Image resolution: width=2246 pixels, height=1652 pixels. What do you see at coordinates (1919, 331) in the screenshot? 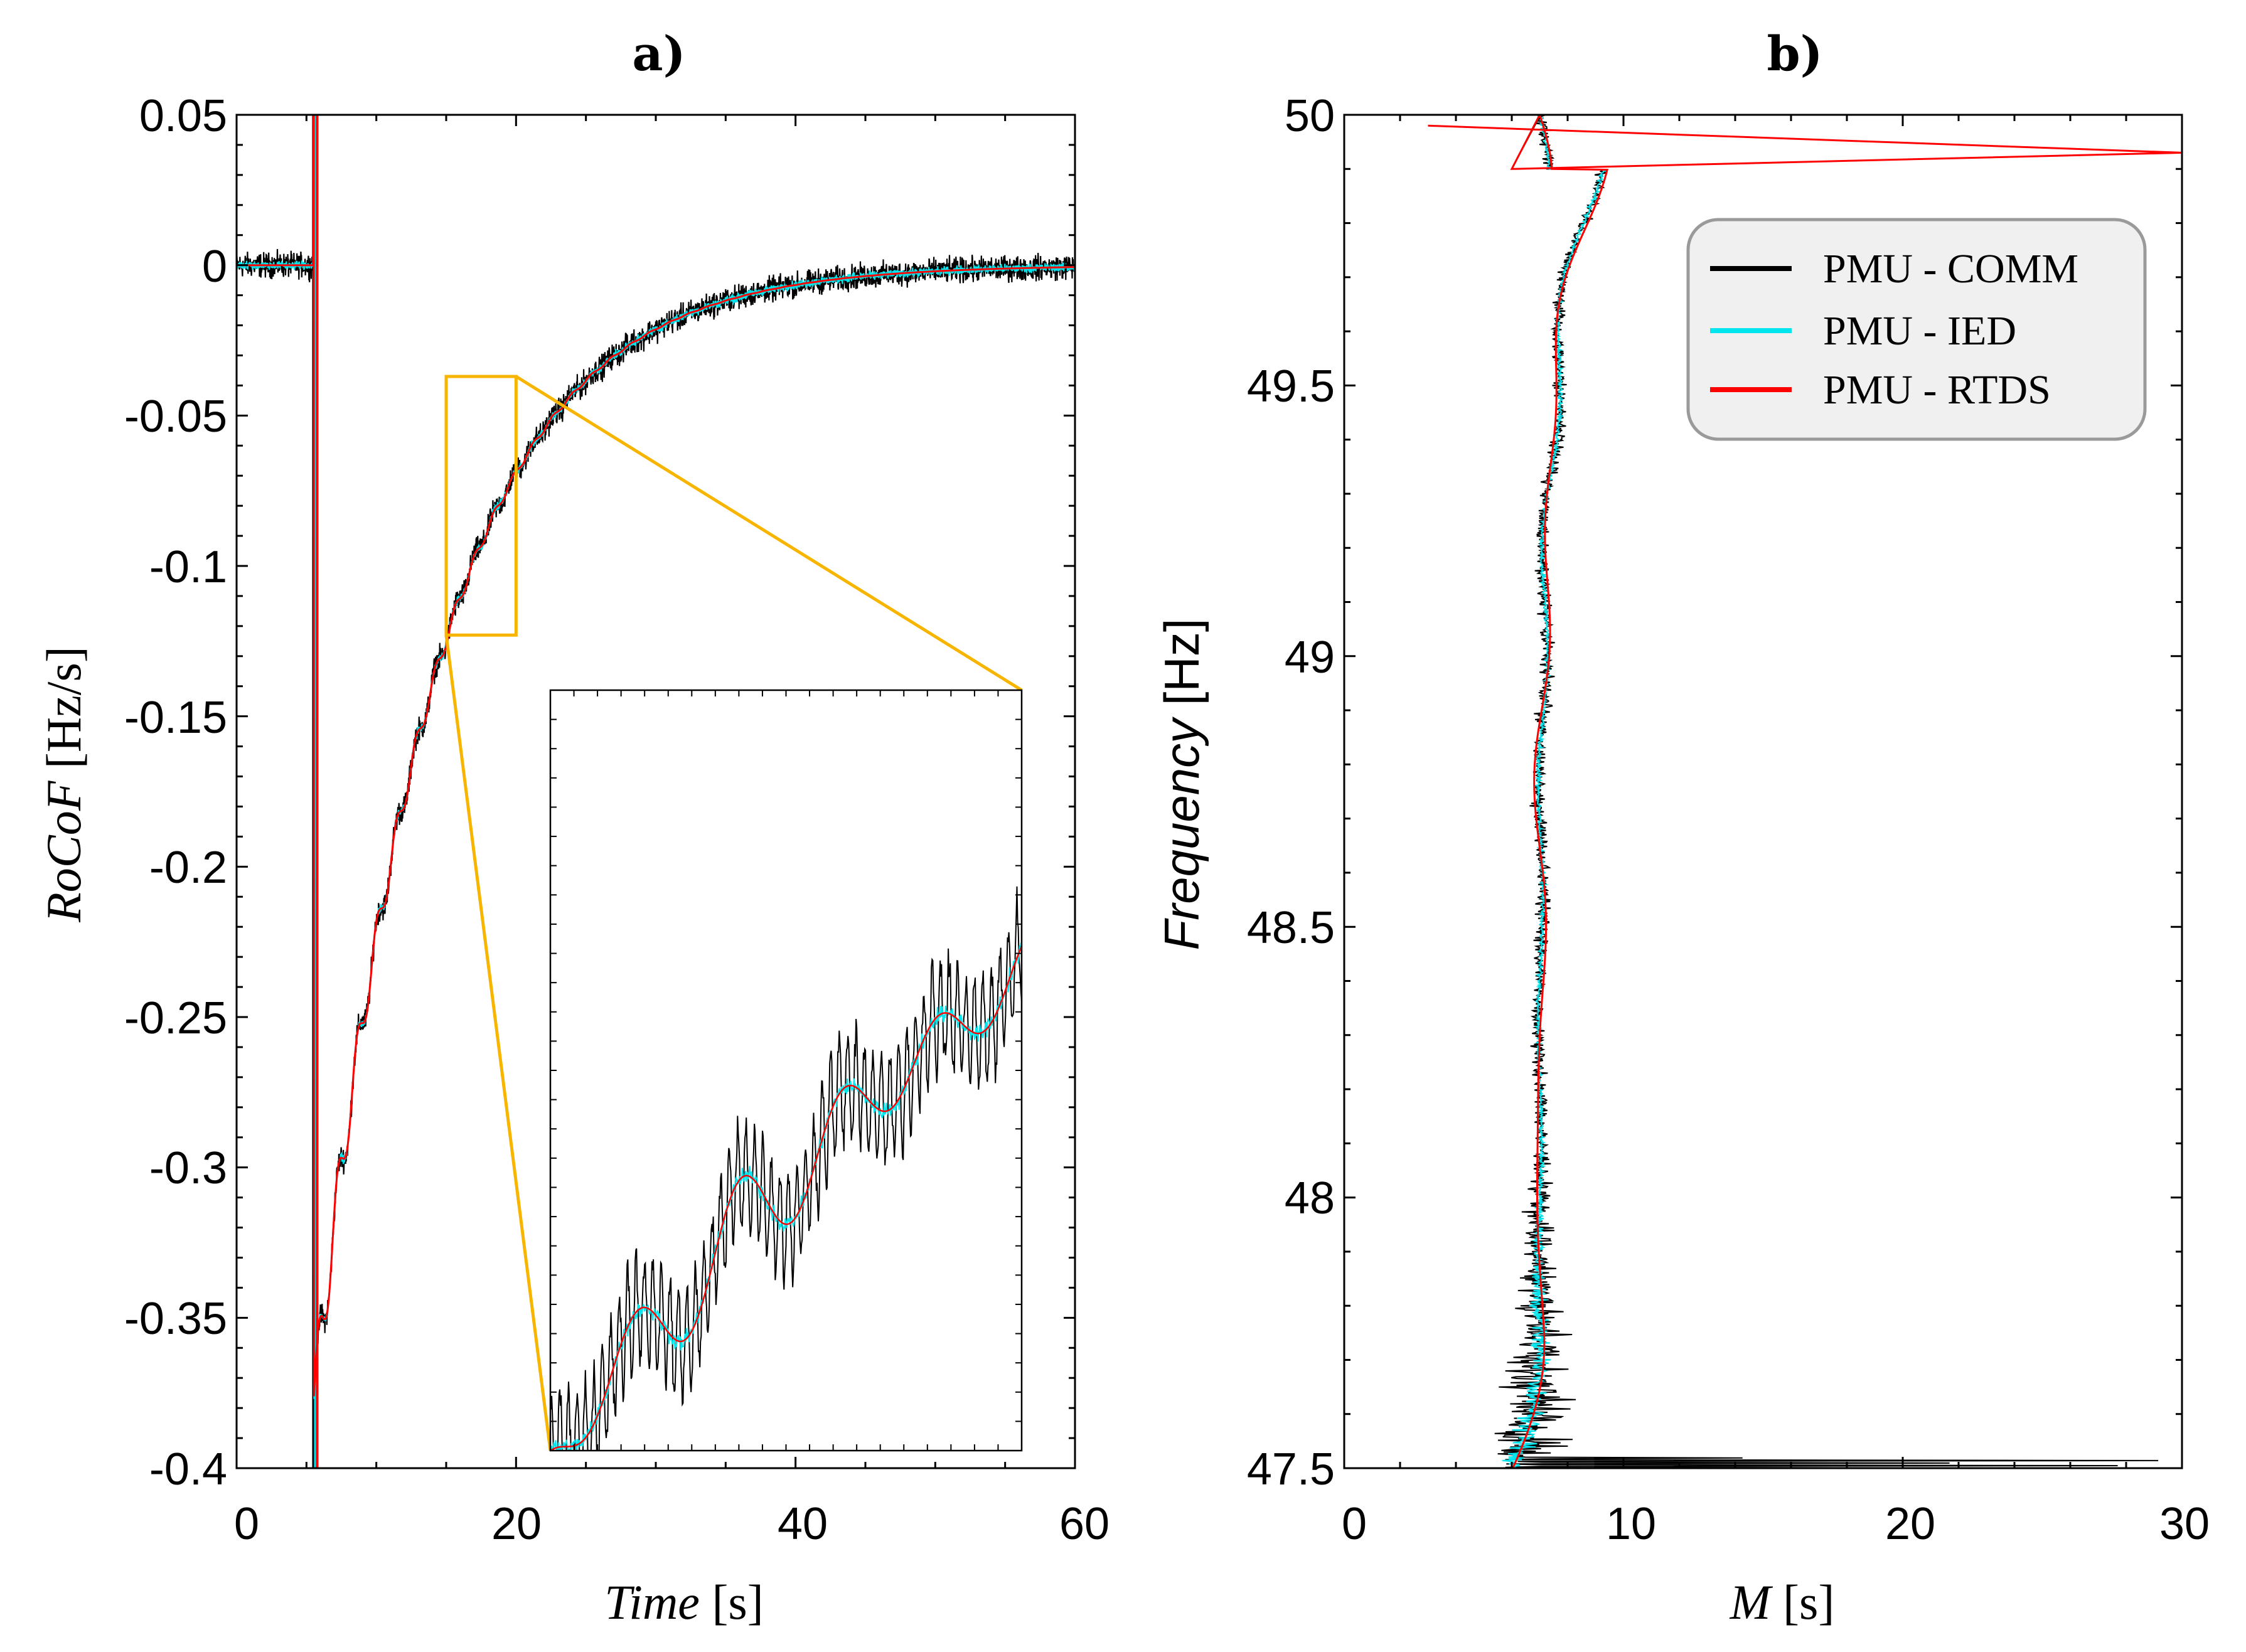
I see `legend-label-ied: PMU - IED` at bounding box center [1919, 331].